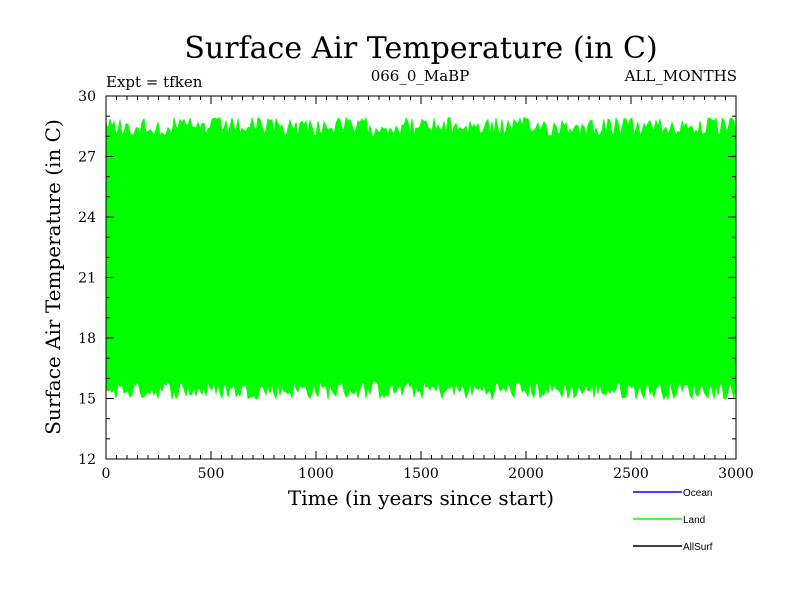 The image size is (800, 600). What do you see at coordinates (316, 474) in the screenshot?
I see `x-tick-label: 1000` at bounding box center [316, 474].